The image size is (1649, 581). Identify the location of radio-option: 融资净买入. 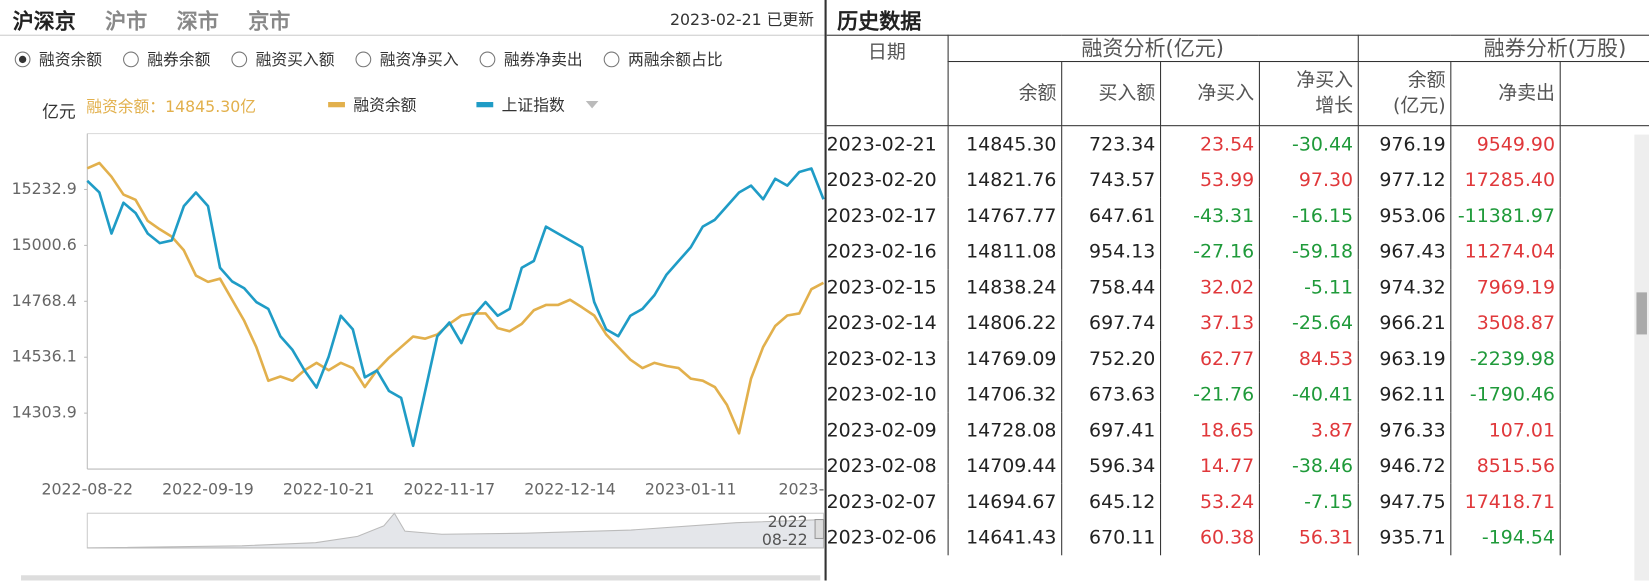
(407, 59).